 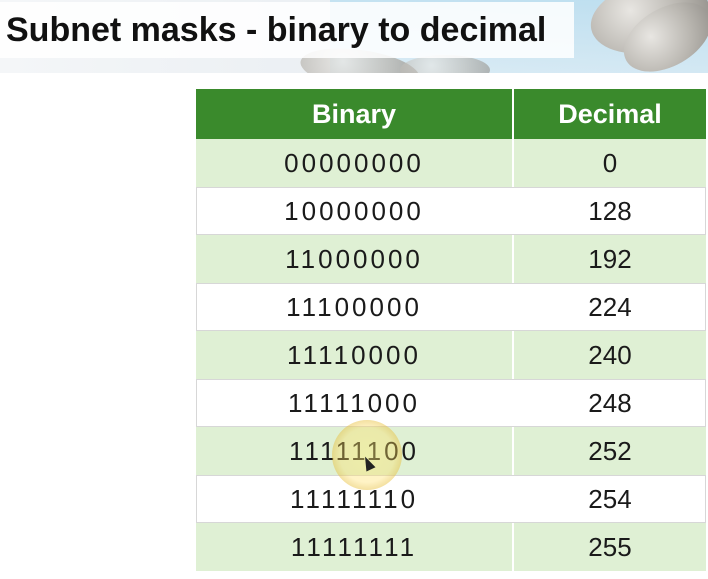 I want to click on binary-cell: 11000000, so click(x=355, y=259).